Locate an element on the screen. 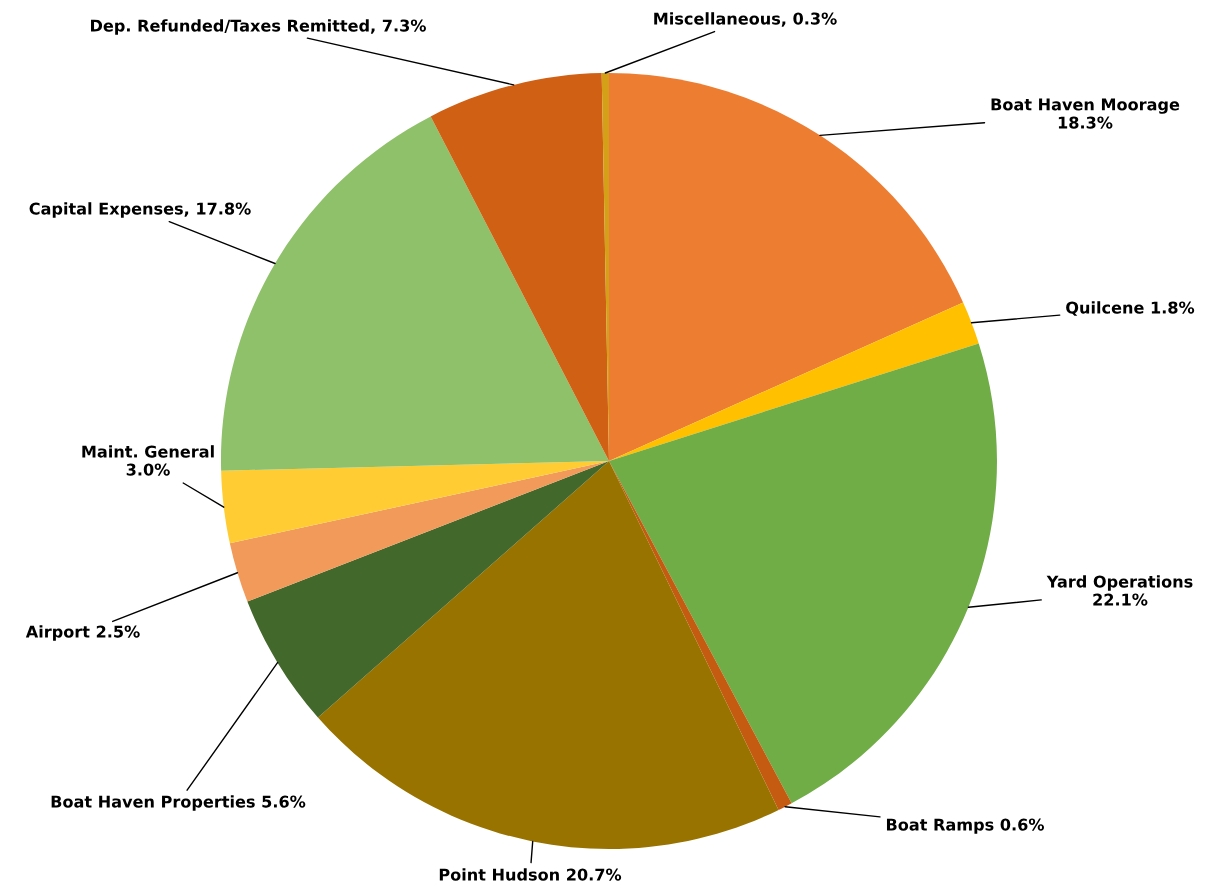  slice-label: Miscellaneous, 0.3% is located at coordinates (745, 19).